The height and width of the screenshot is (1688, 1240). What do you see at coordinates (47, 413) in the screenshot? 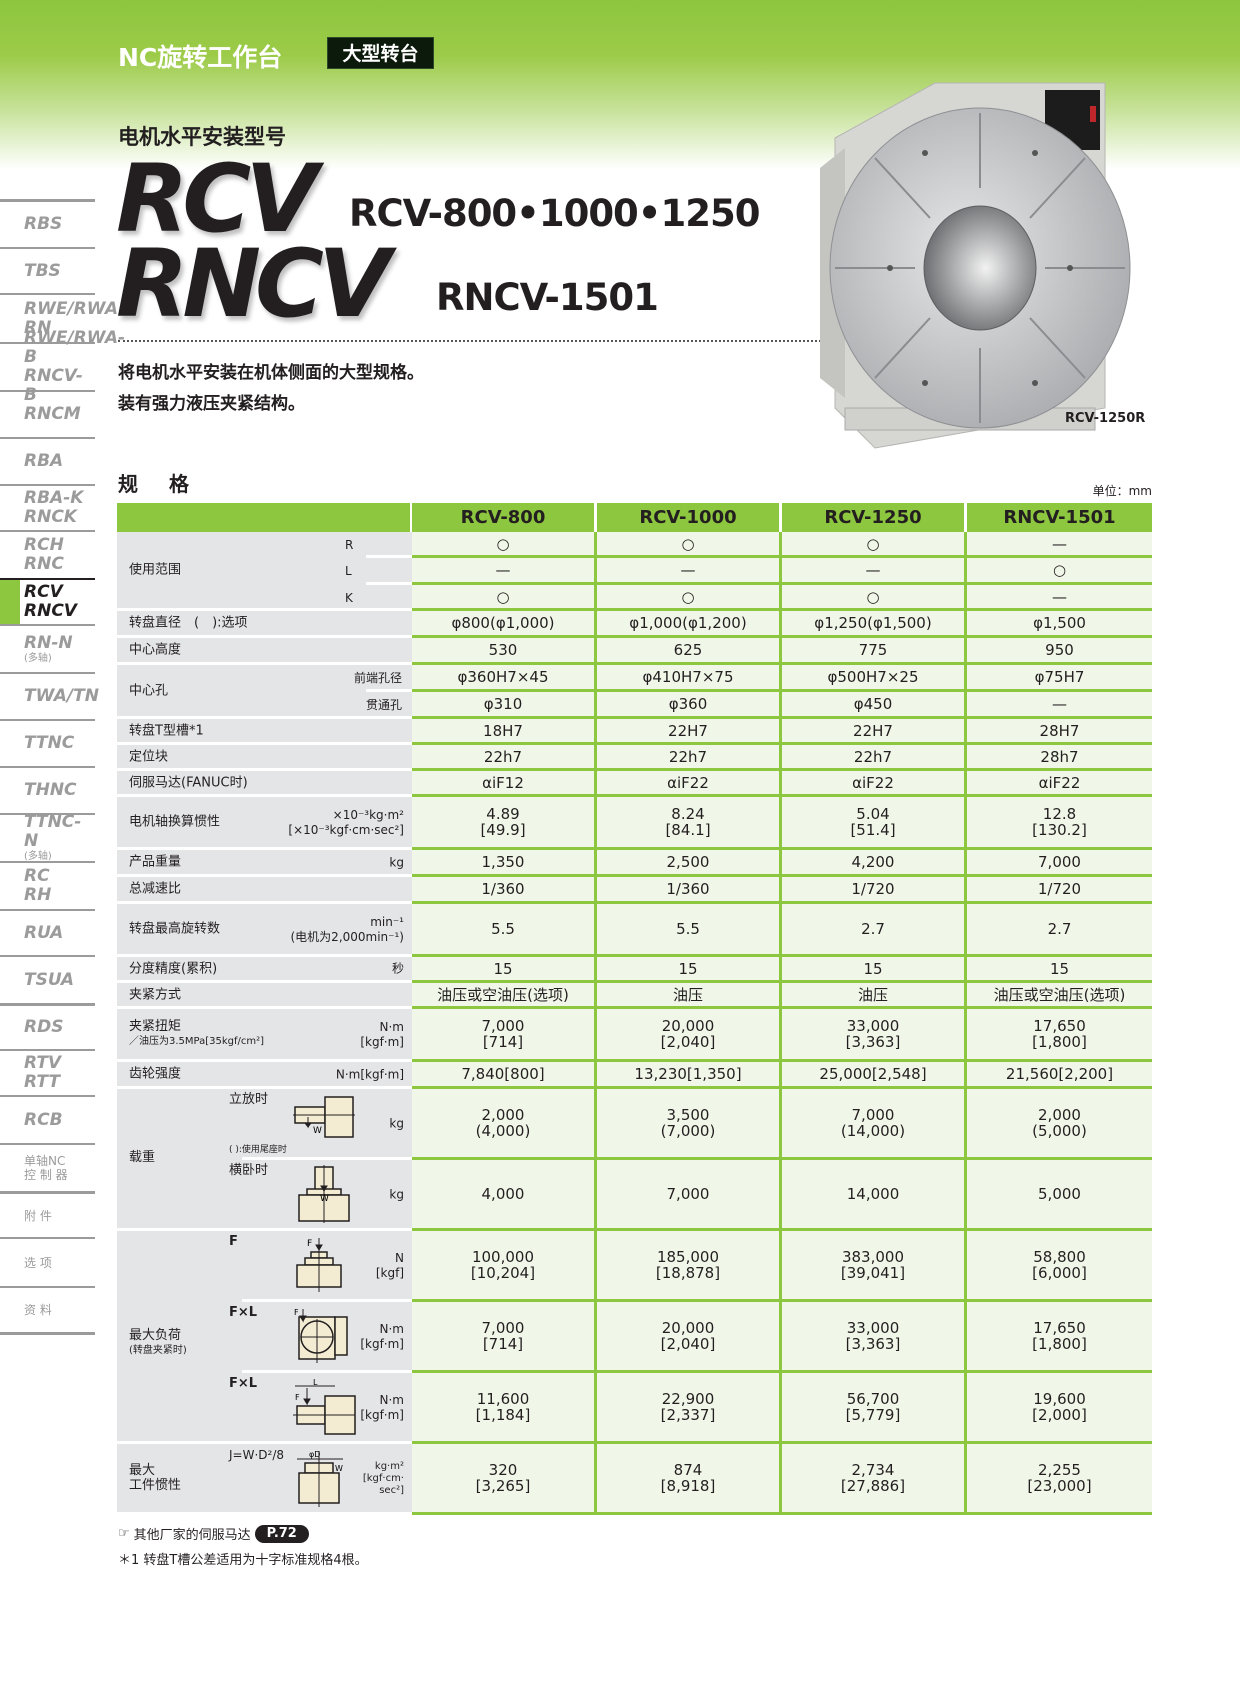
I see `sidebar-item: RNCM` at bounding box center [47, 413].